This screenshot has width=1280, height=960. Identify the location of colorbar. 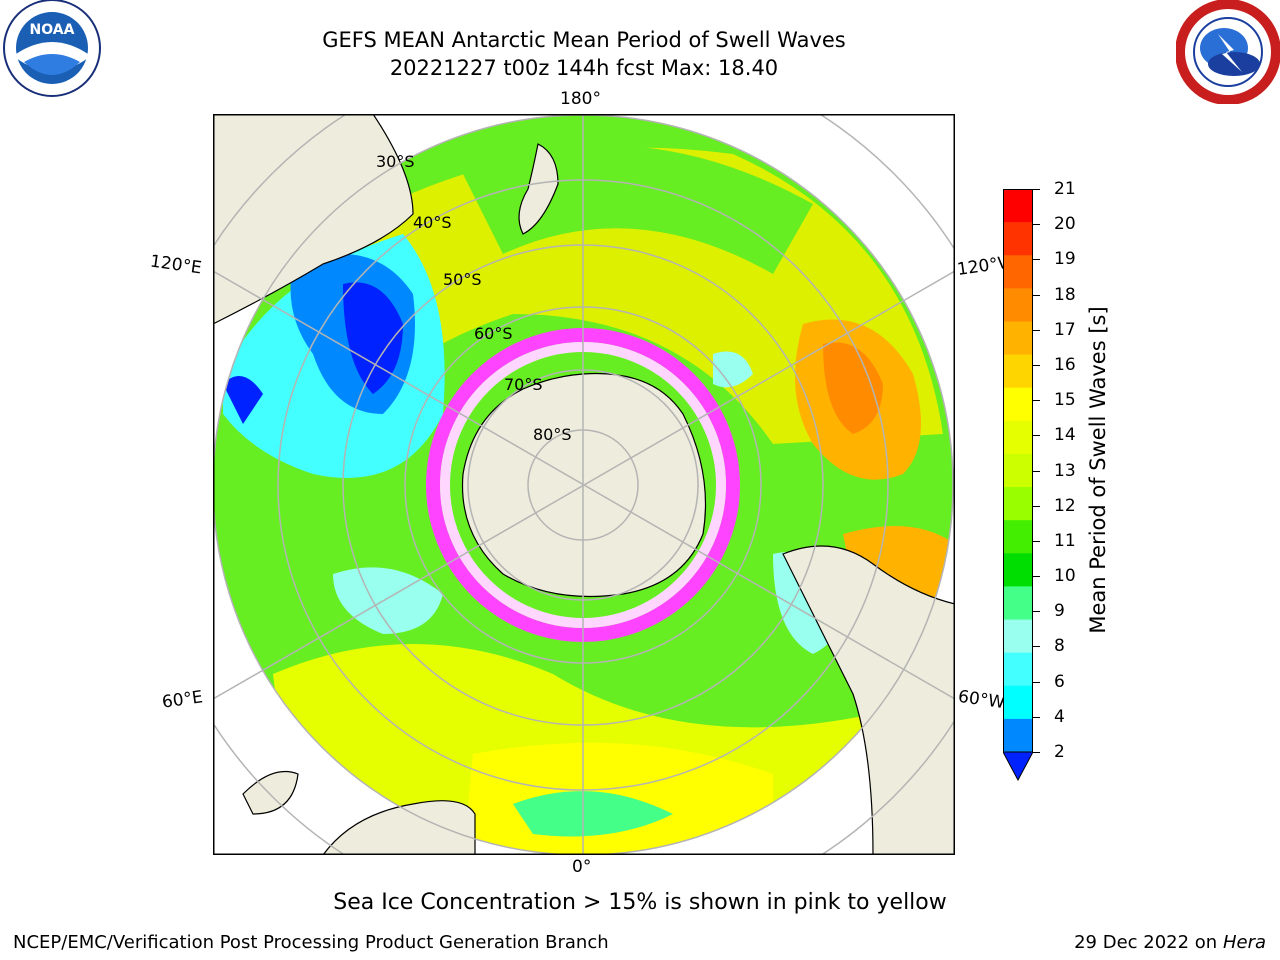
(1018, 485).